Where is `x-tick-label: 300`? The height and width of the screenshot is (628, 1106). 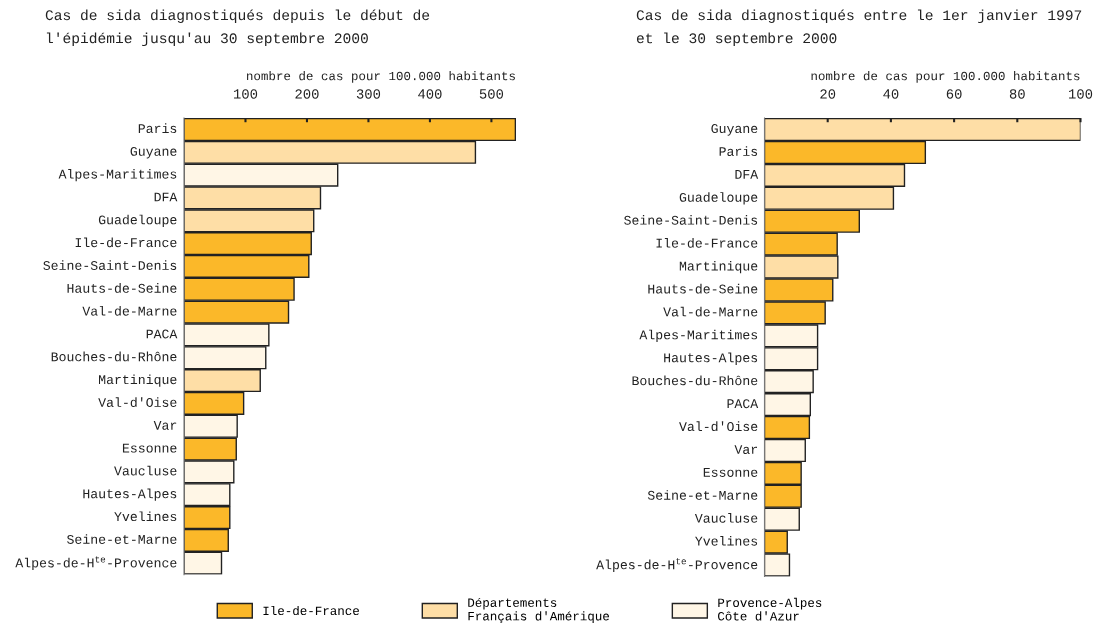
x-tick-label: 300 is located at coordinates (368, 94).